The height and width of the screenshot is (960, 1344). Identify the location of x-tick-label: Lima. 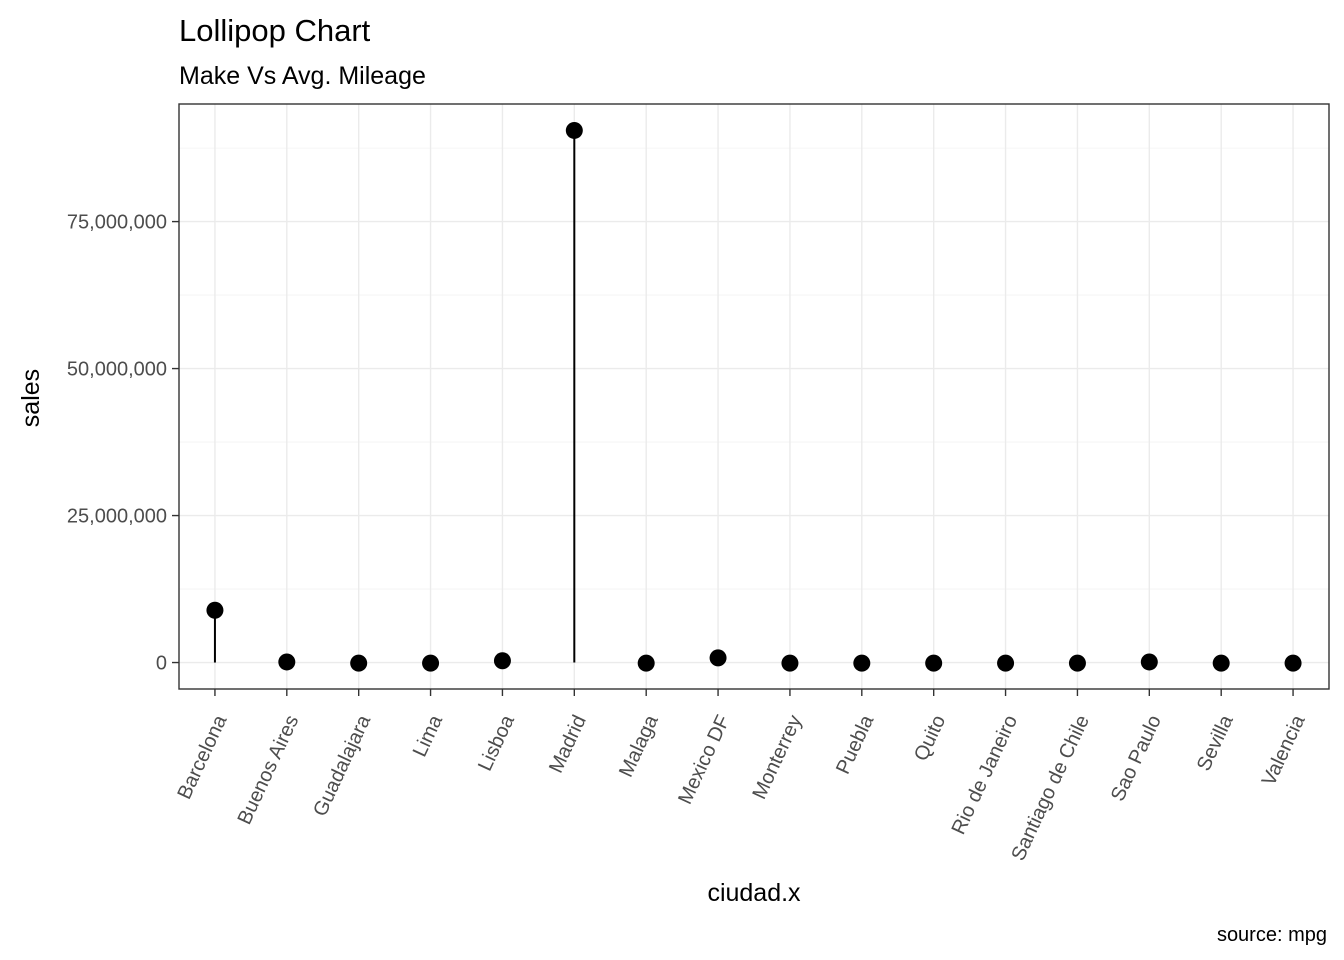
(428, 735).